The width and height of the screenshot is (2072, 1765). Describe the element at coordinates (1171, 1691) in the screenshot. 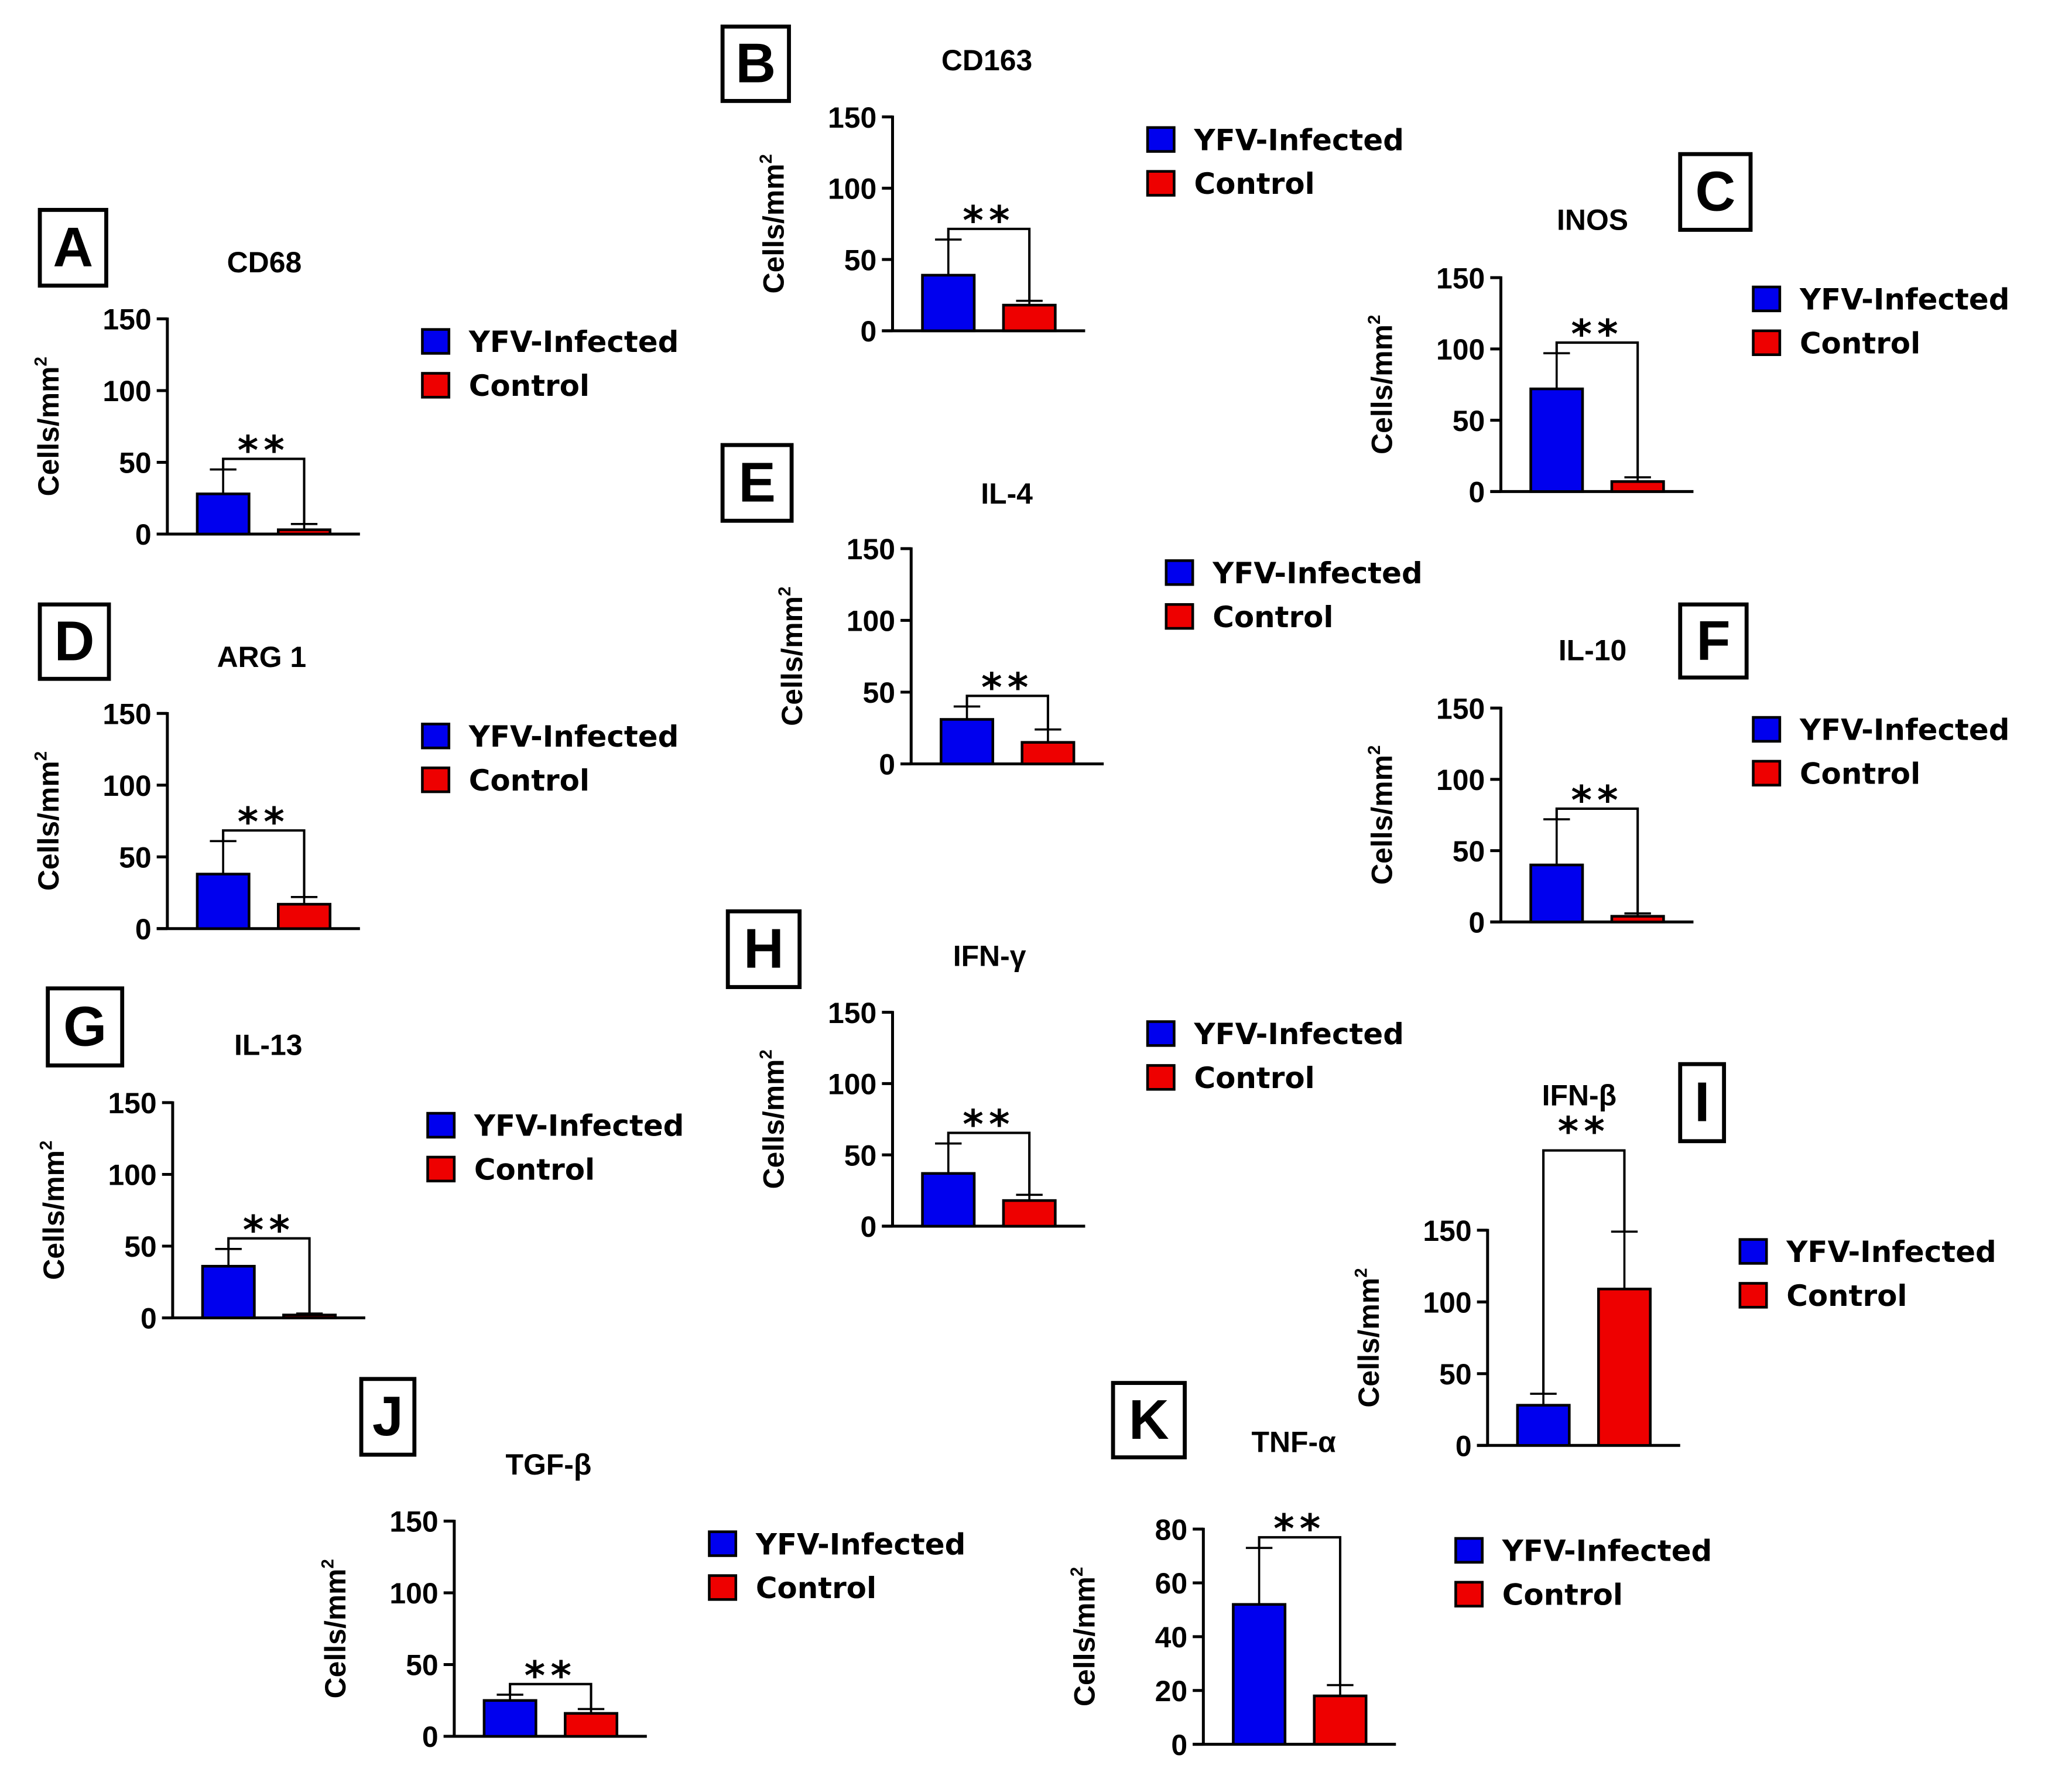

I see `y-tick-label: 20` at that location.